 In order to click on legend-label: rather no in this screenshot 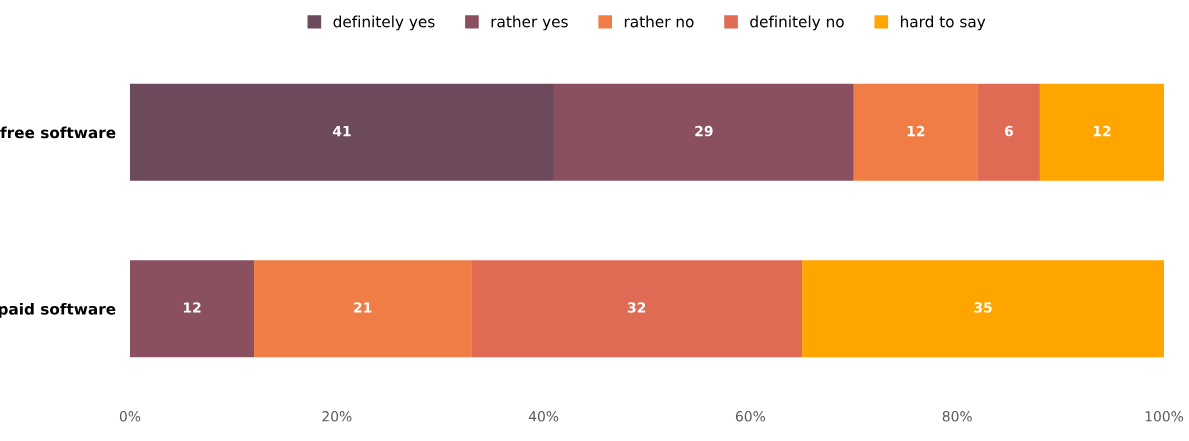, I will do `click(659, 21)`.